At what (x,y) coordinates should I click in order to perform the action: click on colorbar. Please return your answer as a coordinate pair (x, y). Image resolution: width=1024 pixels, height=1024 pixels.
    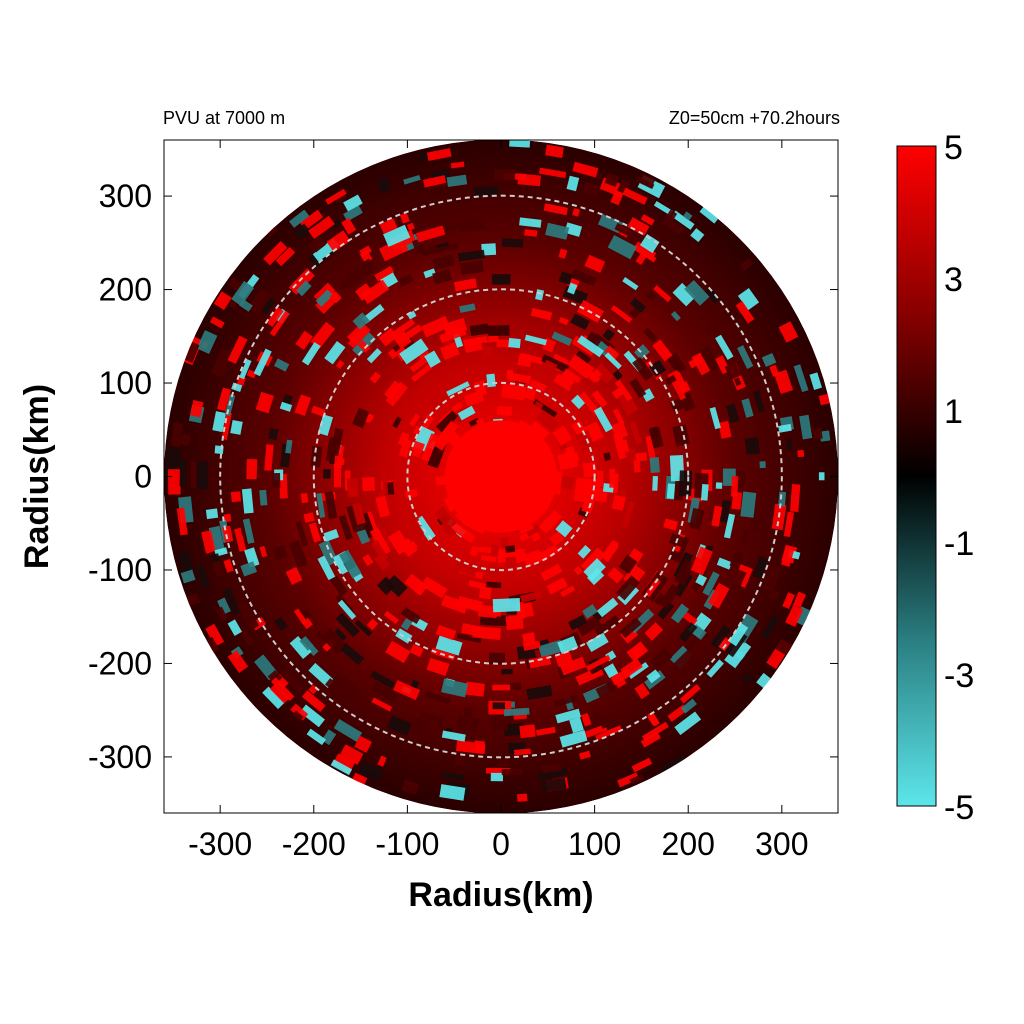
    Looking at the image, I should click on (916, 476).